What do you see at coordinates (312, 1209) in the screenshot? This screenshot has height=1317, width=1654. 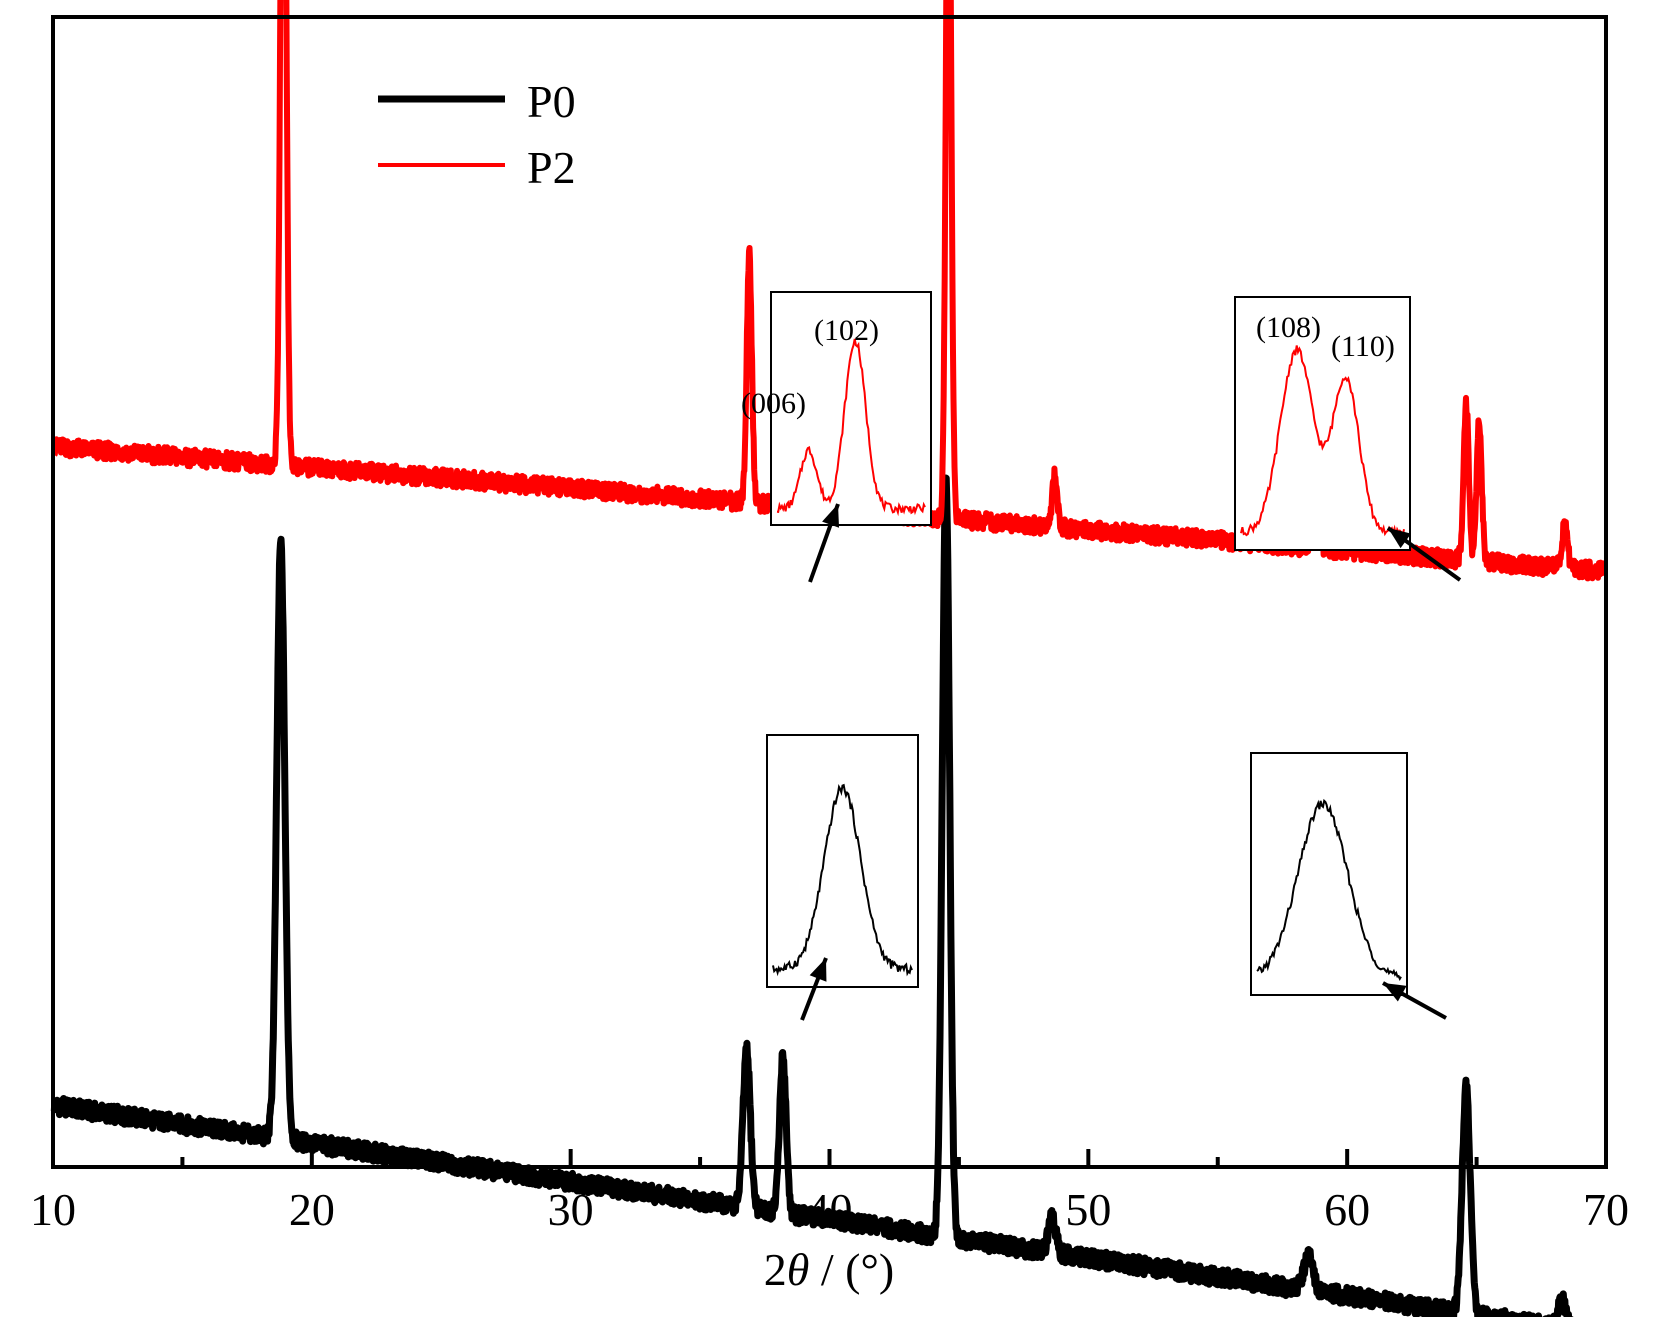 I see `x-tick-label: 20` at bounding box center [312, 1209].